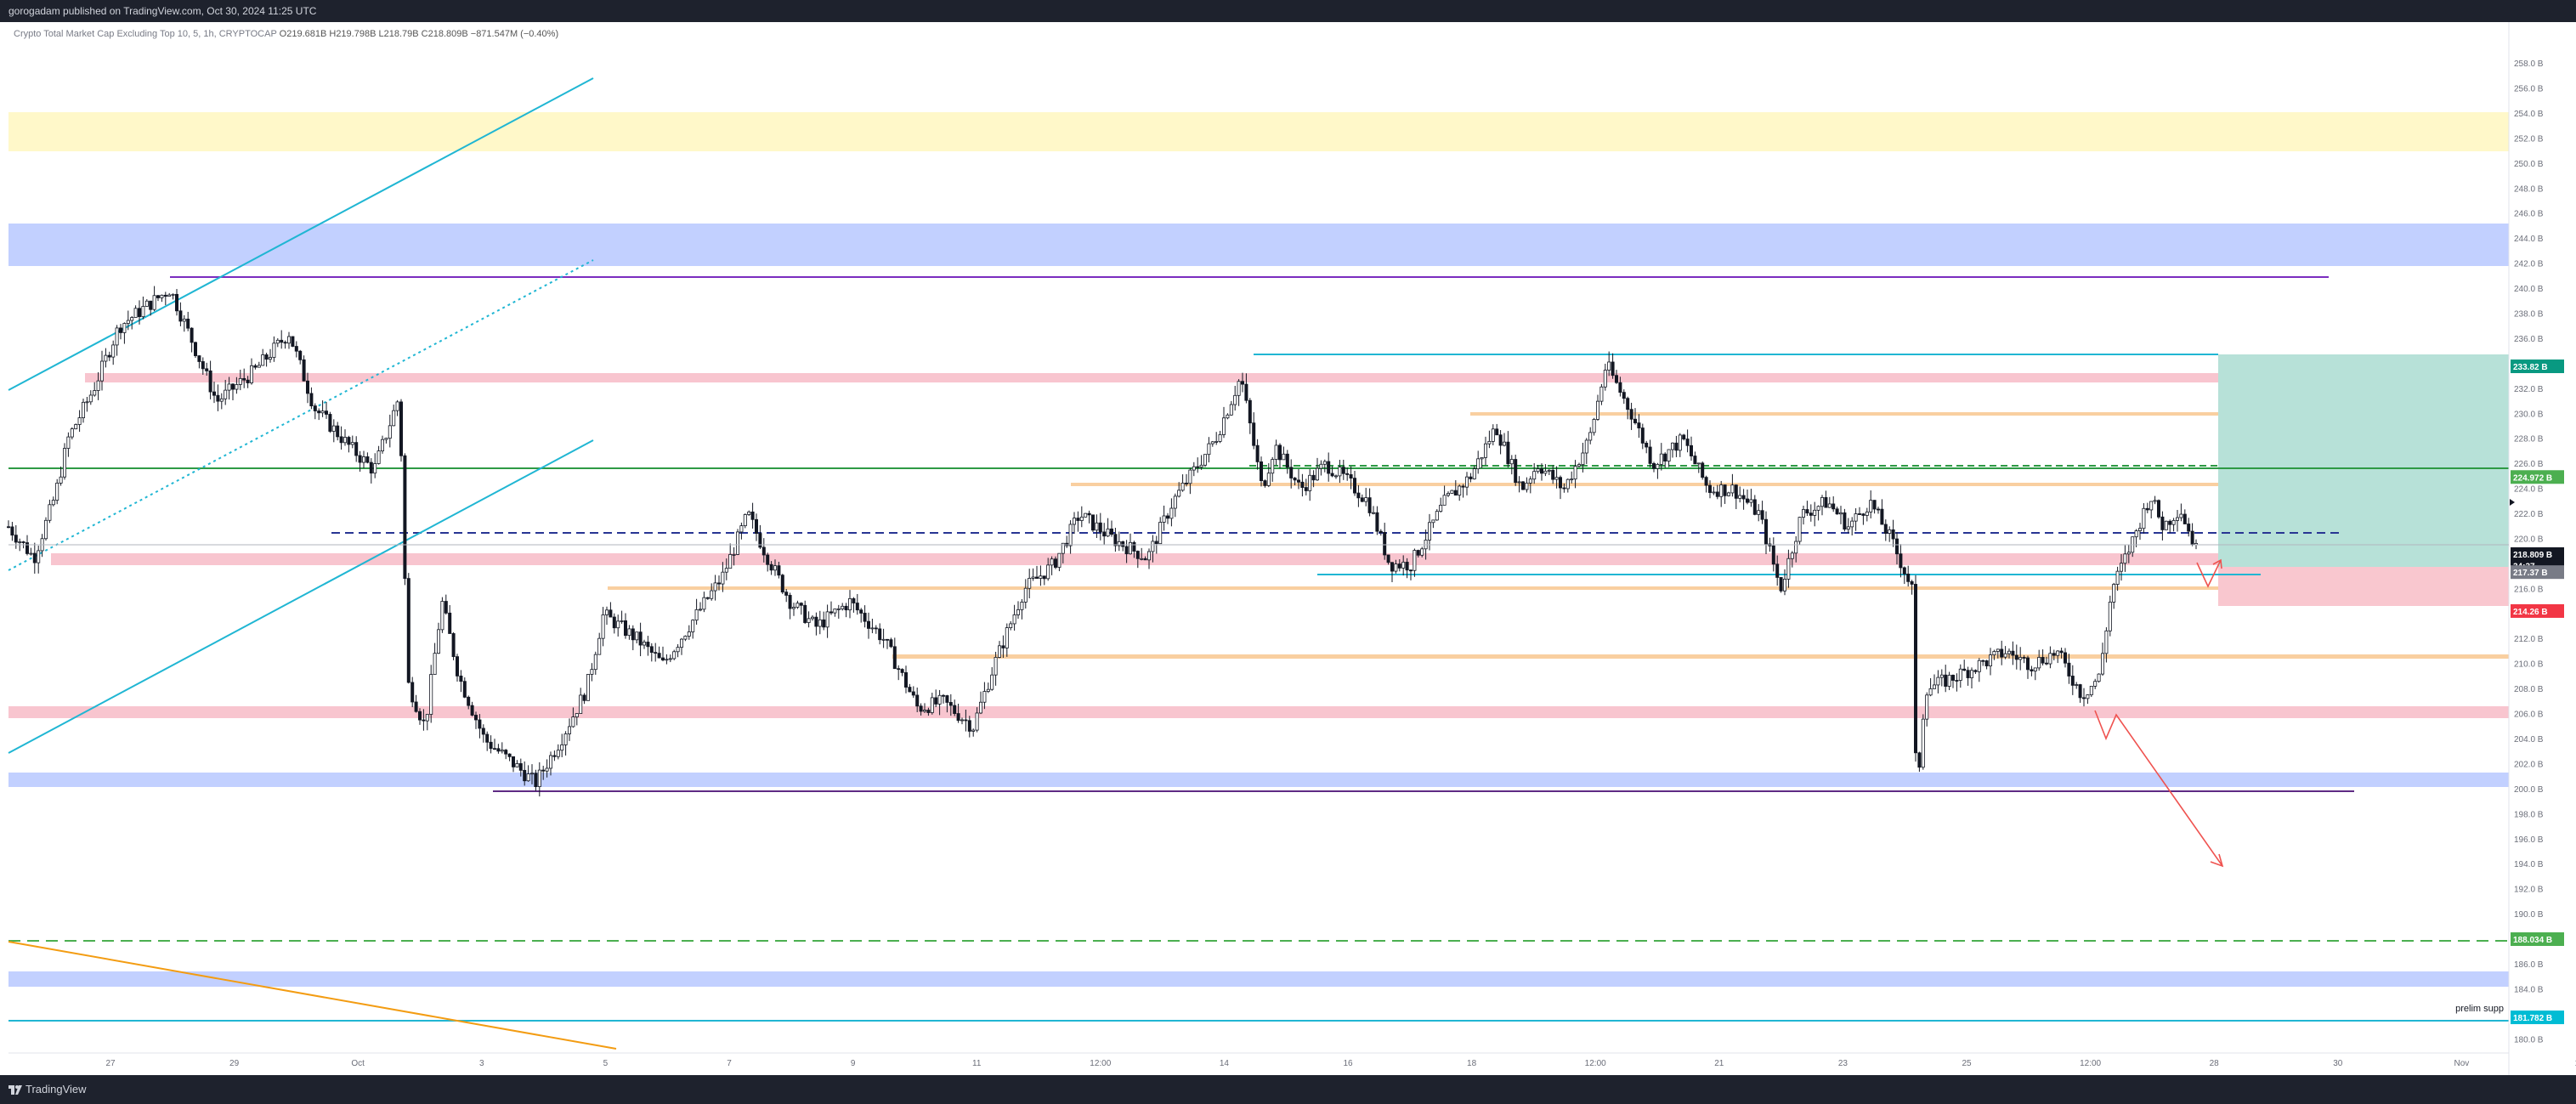 The image size is (2576, 1104). What do you see at coordinates (2530, 612) in the screenshot?
I see `price-label: 214.26 B` at bounding box center [2530, 612].